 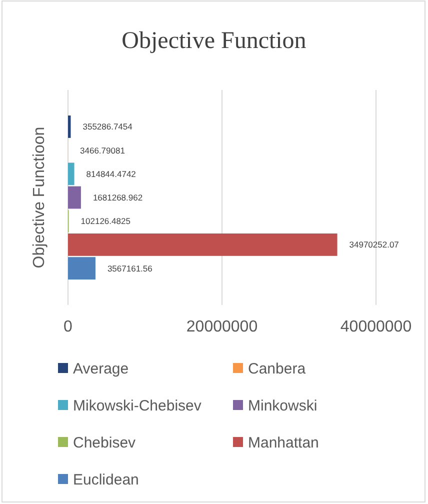 I want to click on data-label: 355286.7454, so click(x=107, y=127).